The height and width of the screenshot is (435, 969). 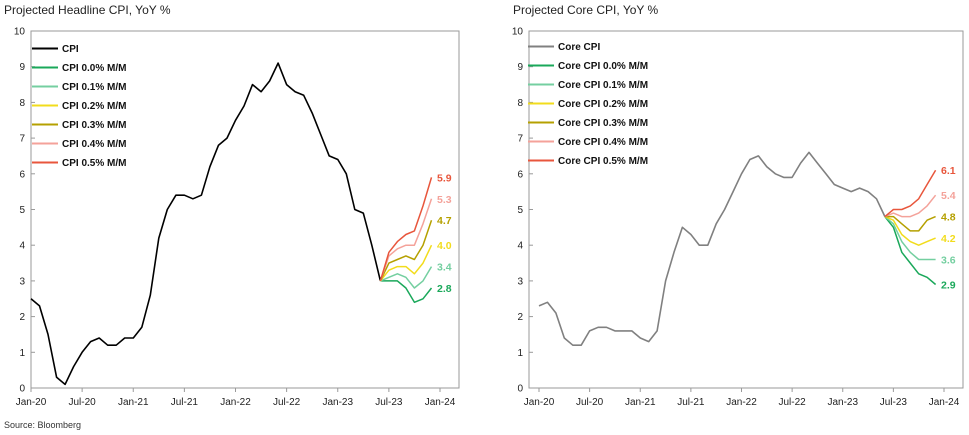 I want to click on right-y-tick-label: 10, so click(x=518, y=32).